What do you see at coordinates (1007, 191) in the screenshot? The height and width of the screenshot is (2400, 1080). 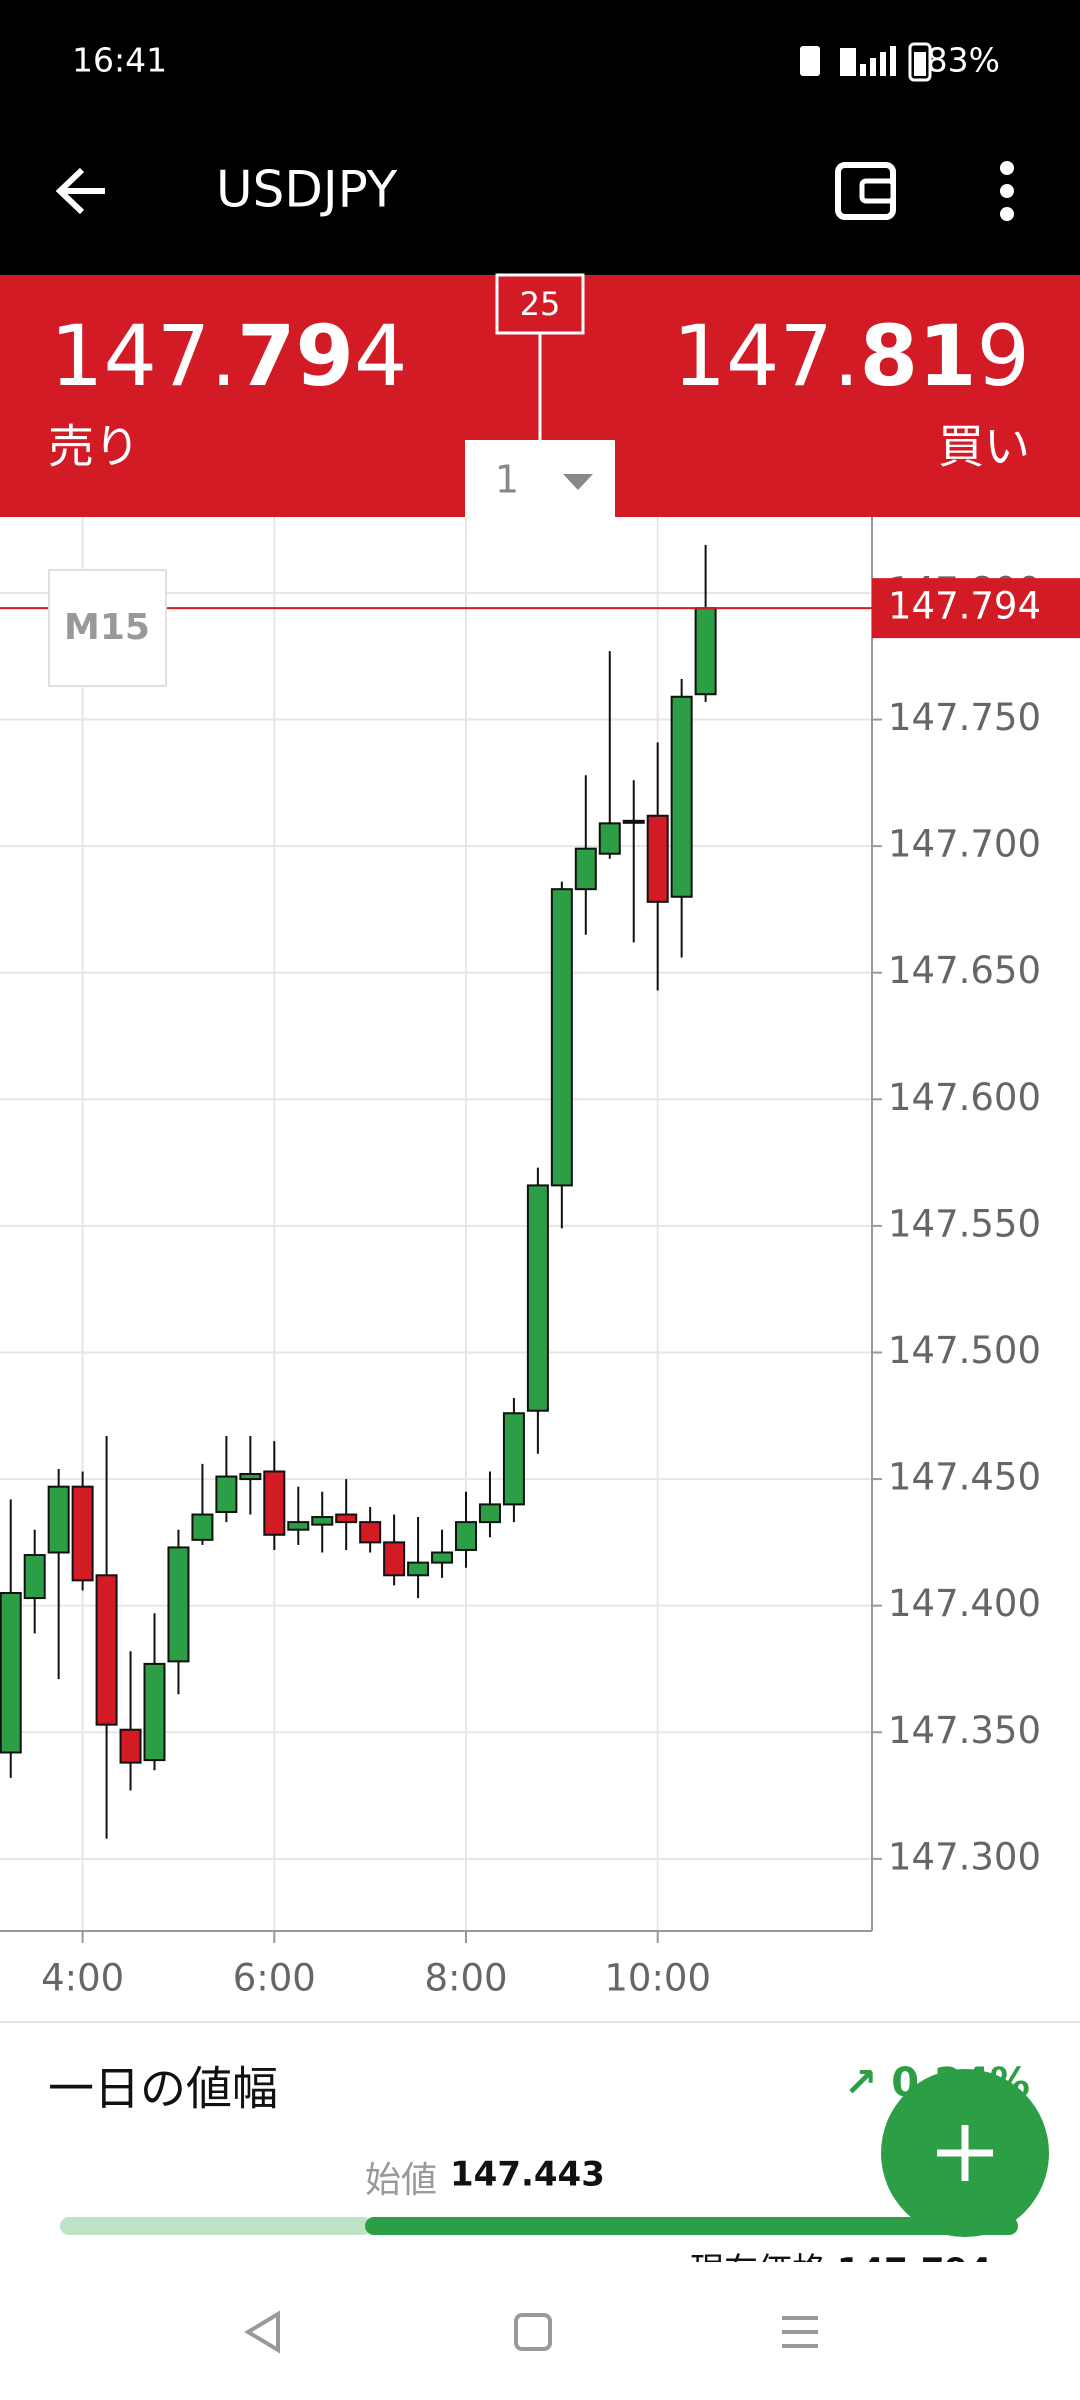 I see `menu-button` at bounding box center [1007, 191].